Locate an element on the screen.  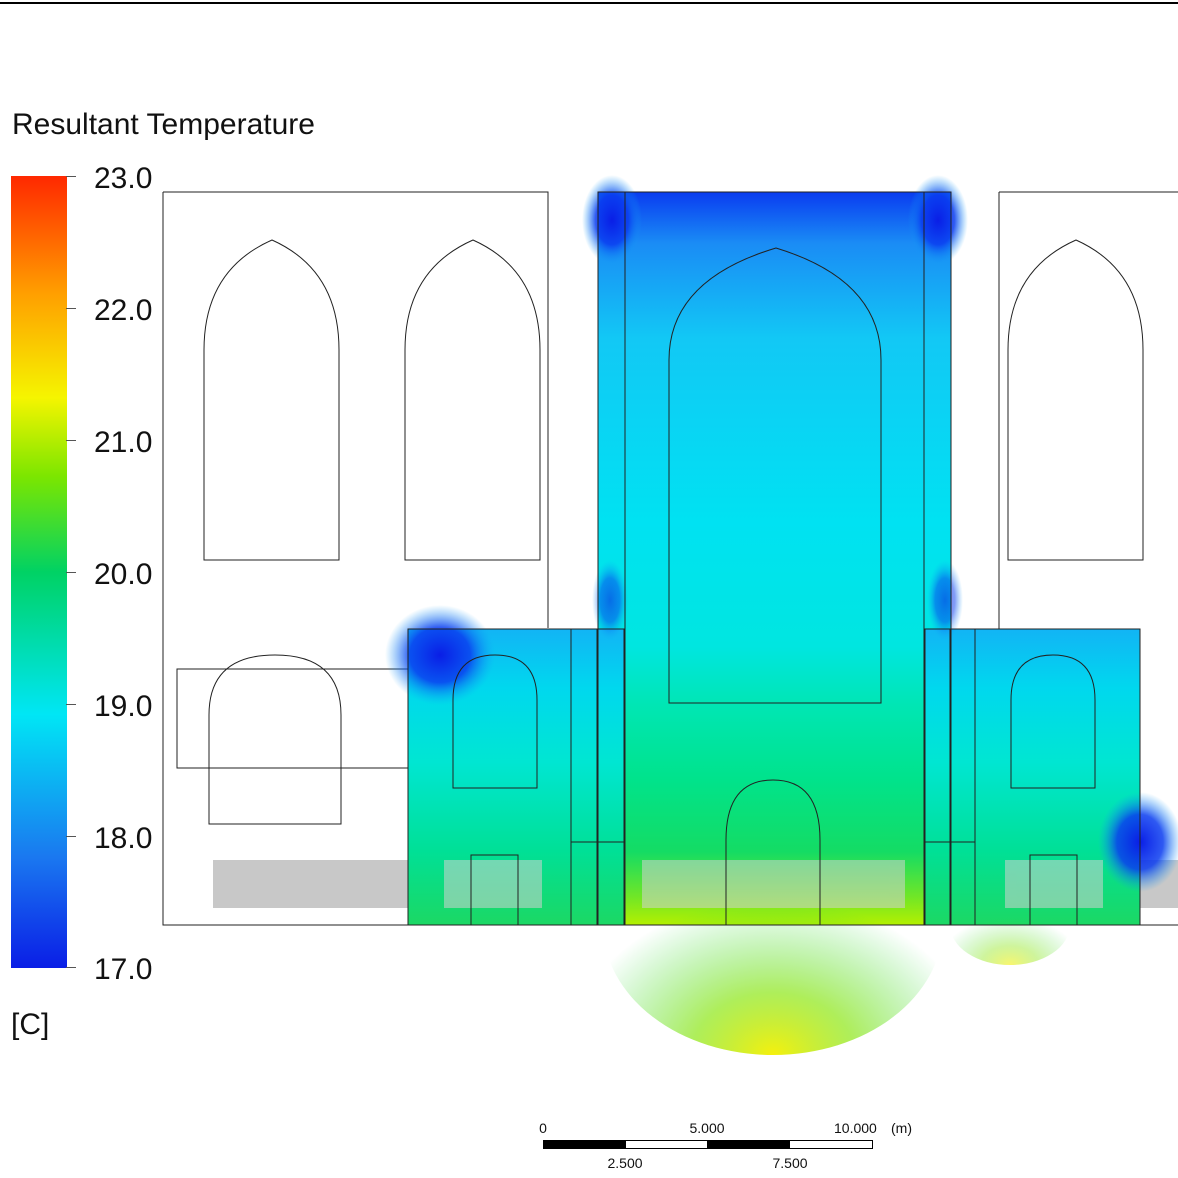
scale-unit-label: (m) is located at coordinates (901, 1128).